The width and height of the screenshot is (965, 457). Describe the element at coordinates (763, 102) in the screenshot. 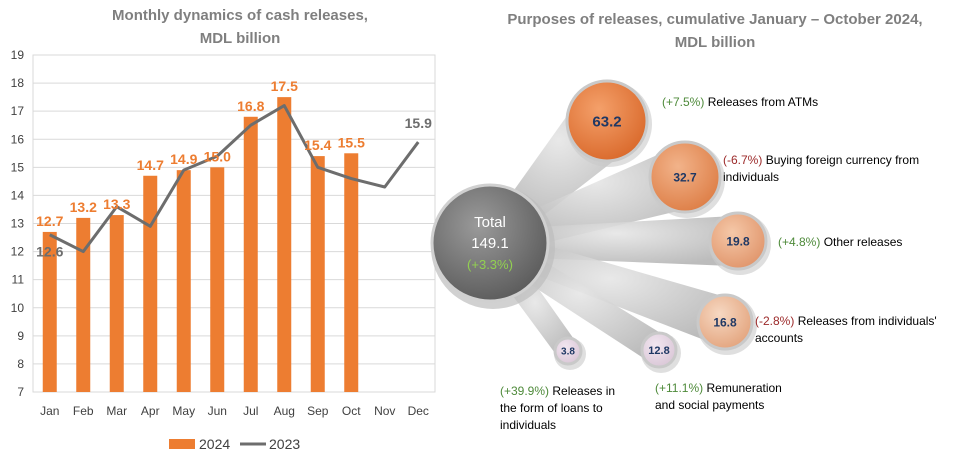

I see `item-text: Releases from ATMs` at that location.